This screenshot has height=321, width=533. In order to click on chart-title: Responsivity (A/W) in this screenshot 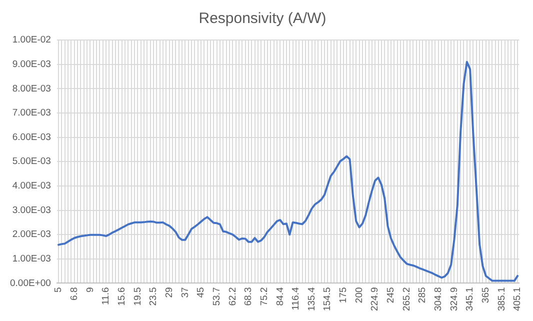, I will do `click(262, 19)`.